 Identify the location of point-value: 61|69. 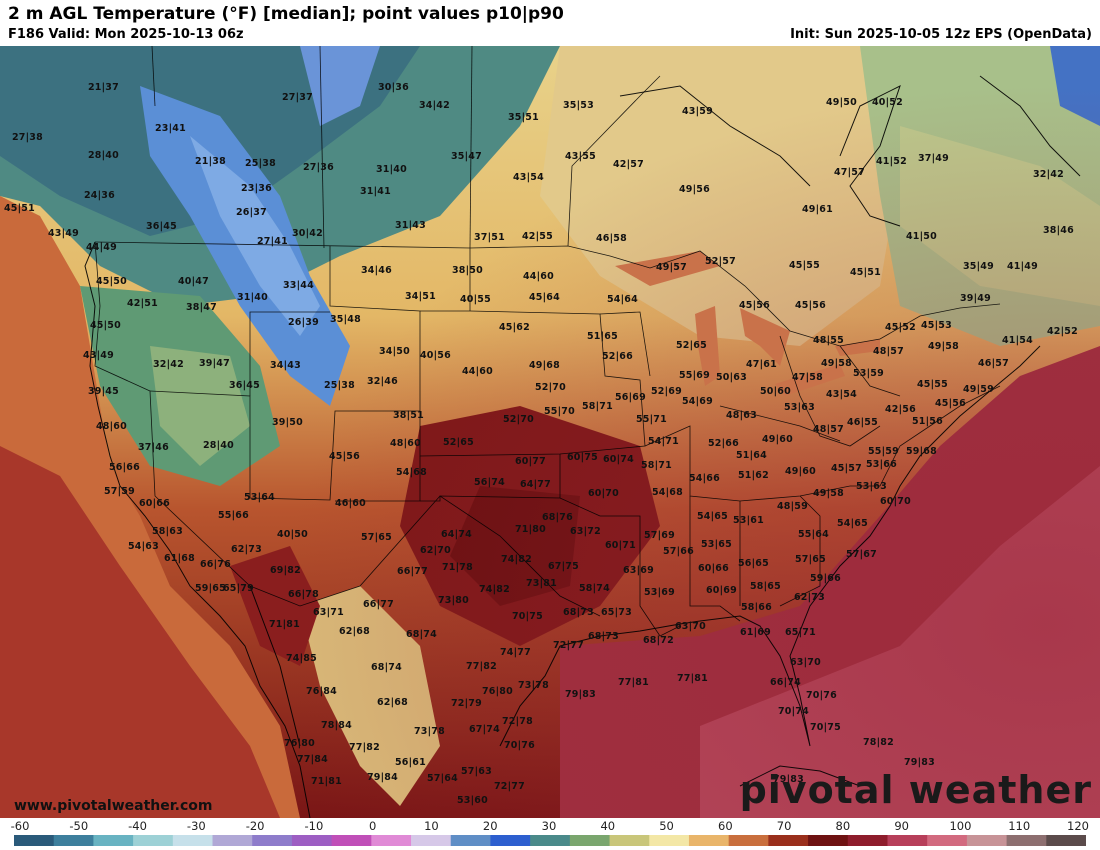
(755, 632).